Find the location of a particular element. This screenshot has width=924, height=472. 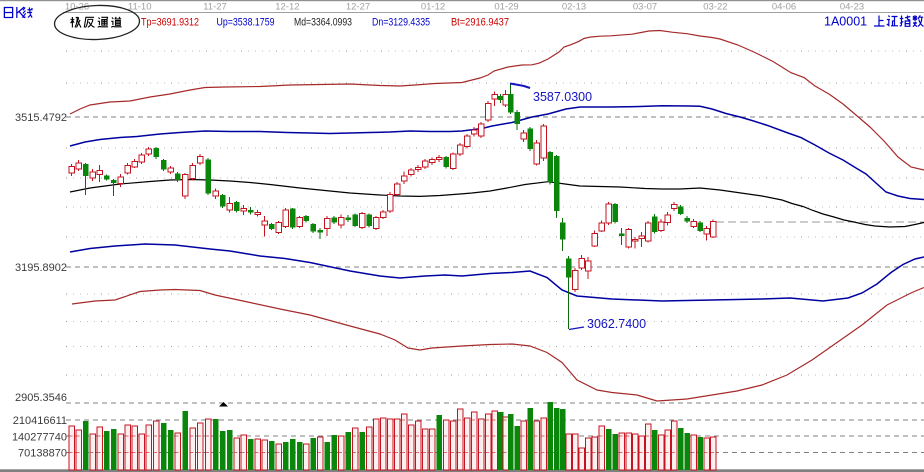

svg-text: Bt=2916.9437 is located at coordinates (480, 23).